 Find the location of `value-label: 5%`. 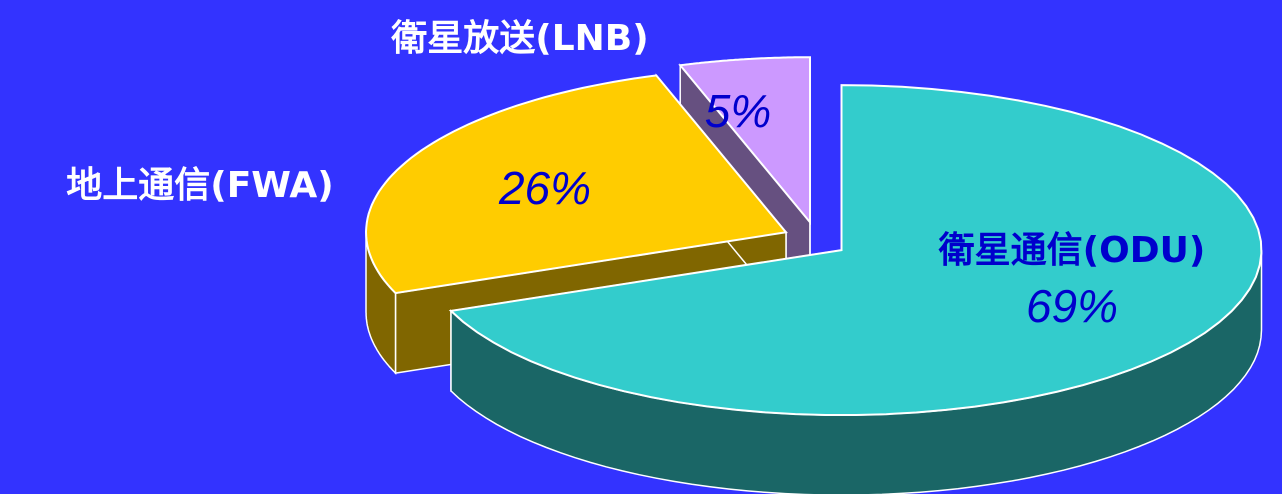

value-label: 5% is located at coordinates (738, 111).